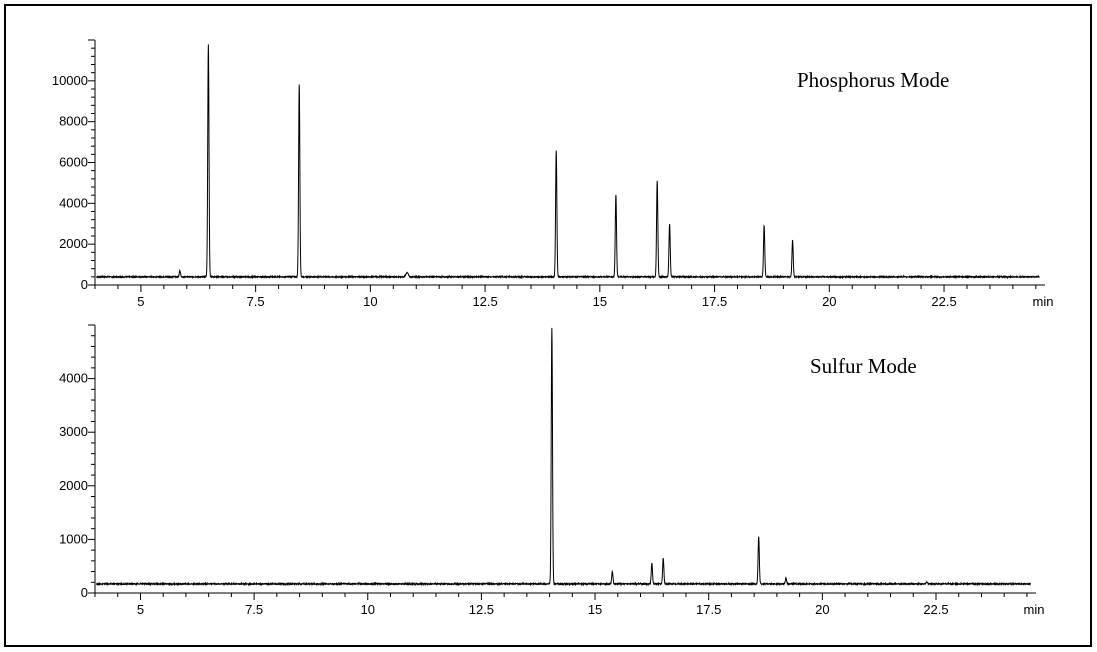 Image resolution: width=1097 pixels, height=652 pixels. Describe the element at coordinates (73, 538) in the screenshot. I see `sulfur-y-tick-label: 1000` at that location.